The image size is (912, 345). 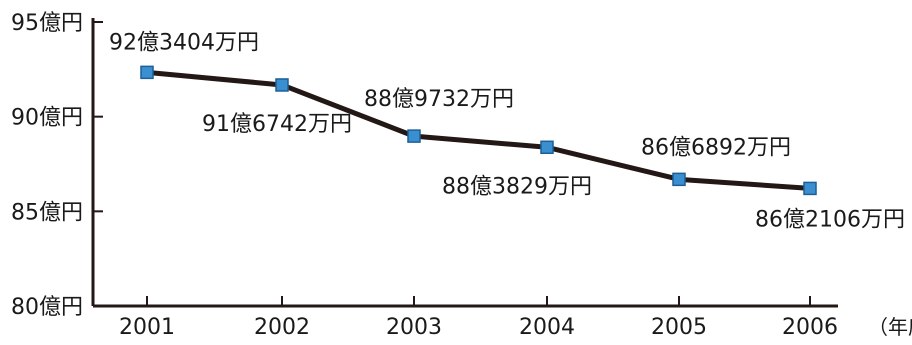 I want to click on x-tick-label-2: 2003, so click(x=414, y=327).